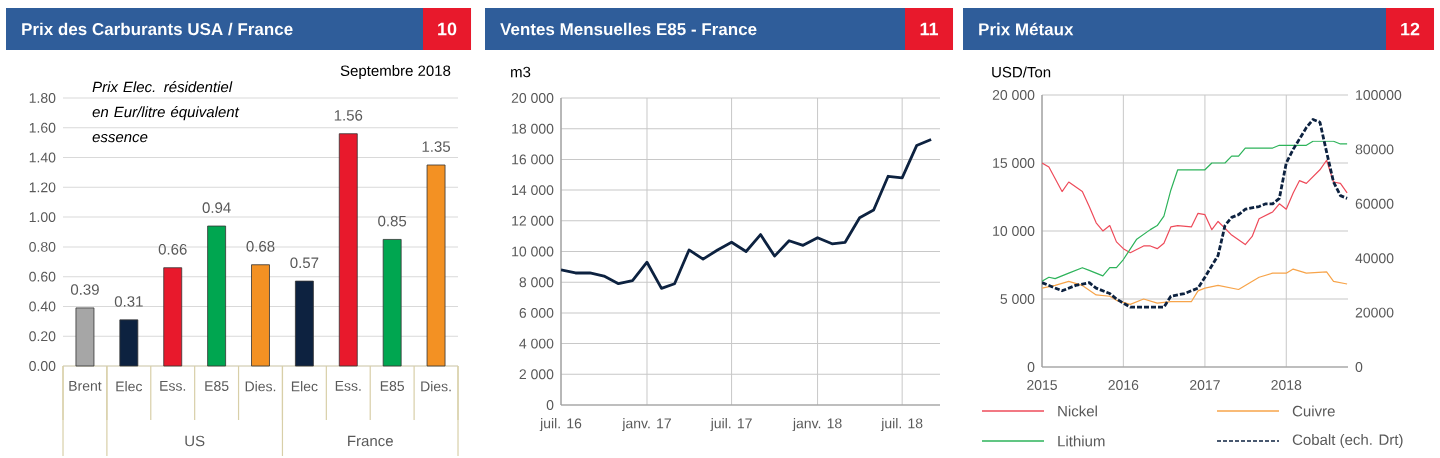 This screenshot has height=458, width=1440. What do you see at coordinates (521, 72) in the screenshot?
I see `y-axis-title: m3` at bounding box center [521, 72].